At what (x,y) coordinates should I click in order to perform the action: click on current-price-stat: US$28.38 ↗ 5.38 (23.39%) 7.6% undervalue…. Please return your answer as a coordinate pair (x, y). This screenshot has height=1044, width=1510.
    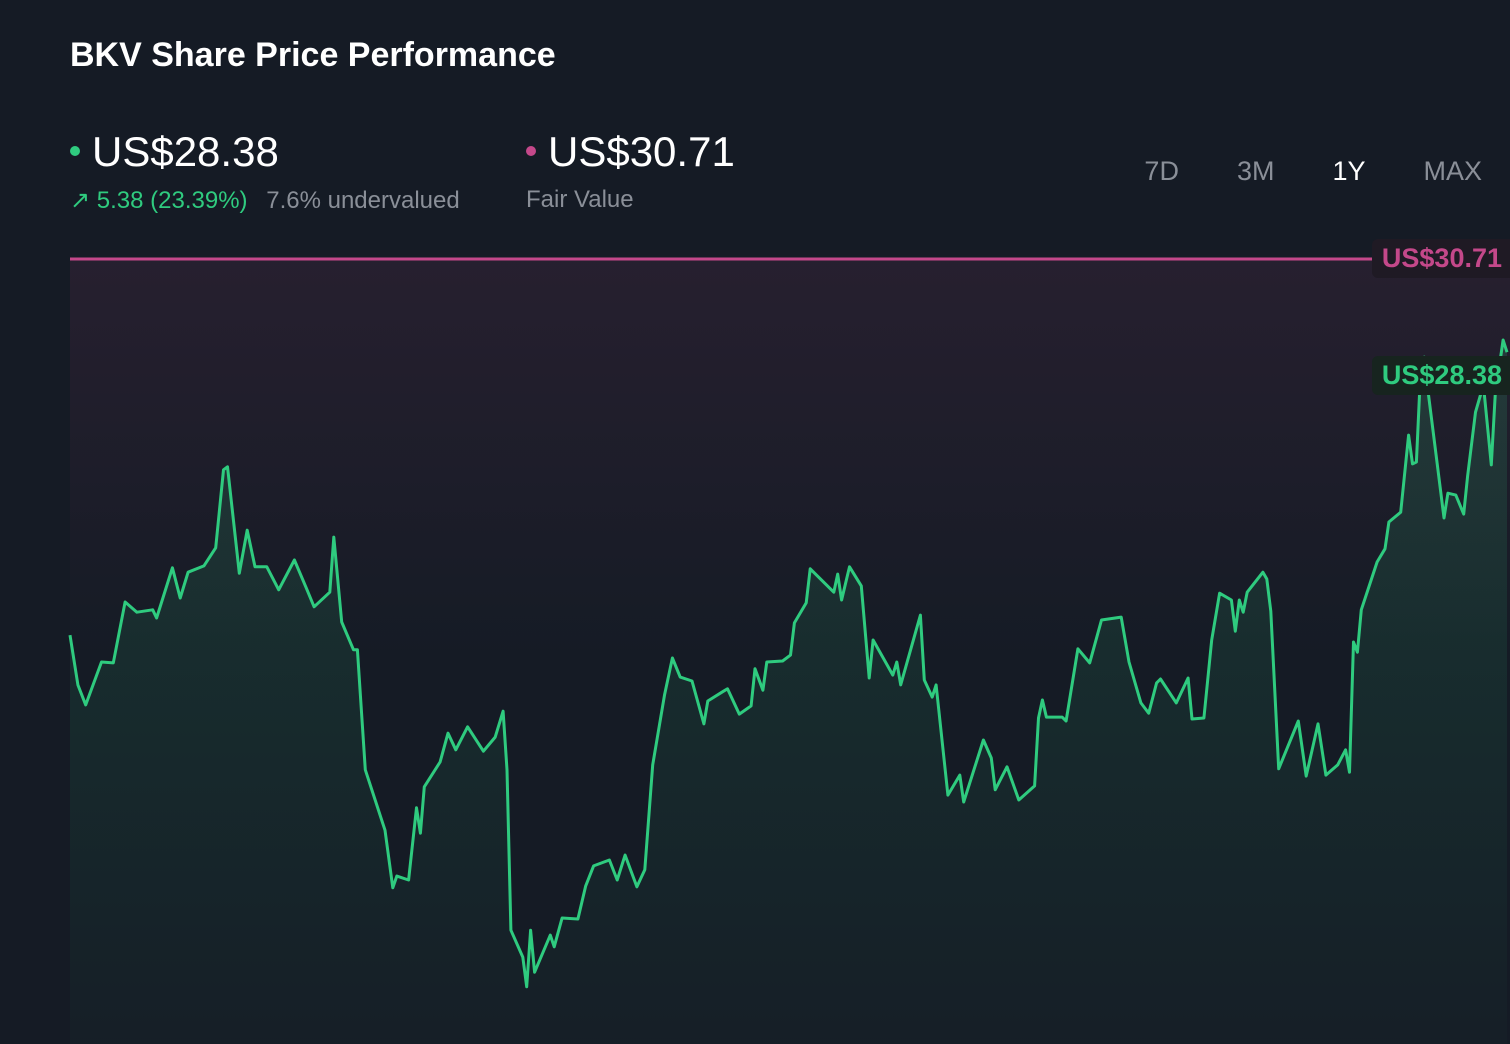
    Looking at the image, I should click on (265, 171).